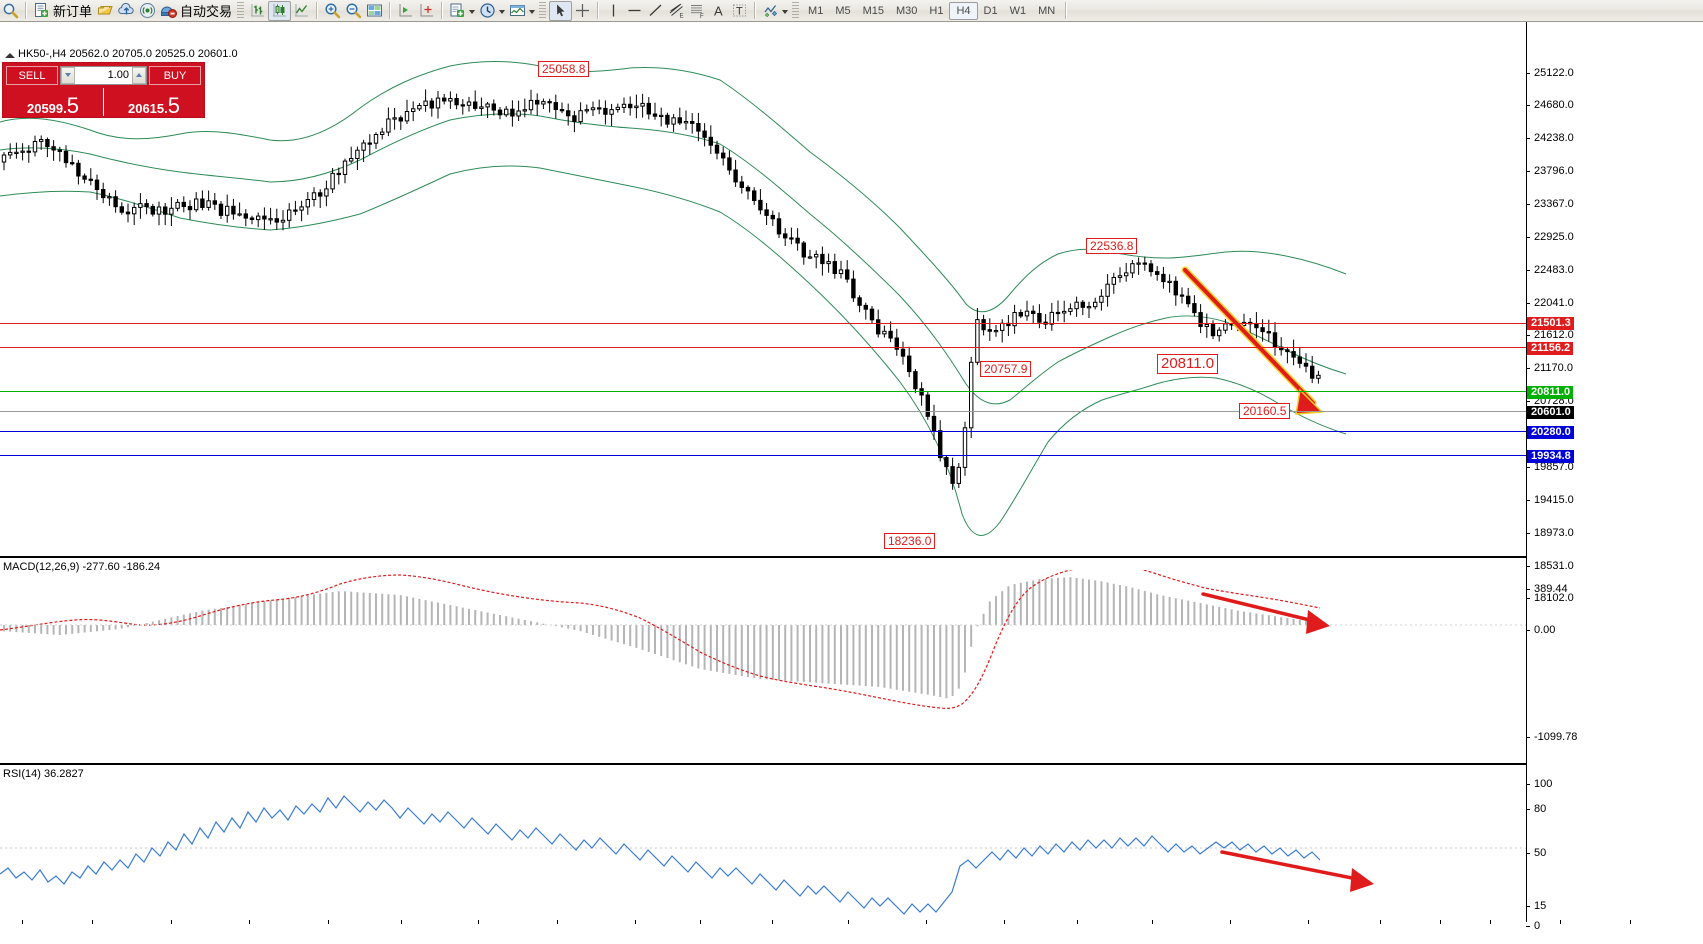  What do you see at coordinates (139, 75) in the screenshot?
I see `lot-increase-button` at bounding box center [139, 75].